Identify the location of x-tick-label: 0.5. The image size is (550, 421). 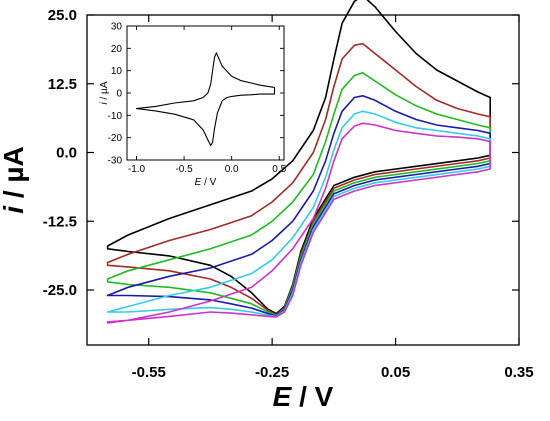
(279, 169).